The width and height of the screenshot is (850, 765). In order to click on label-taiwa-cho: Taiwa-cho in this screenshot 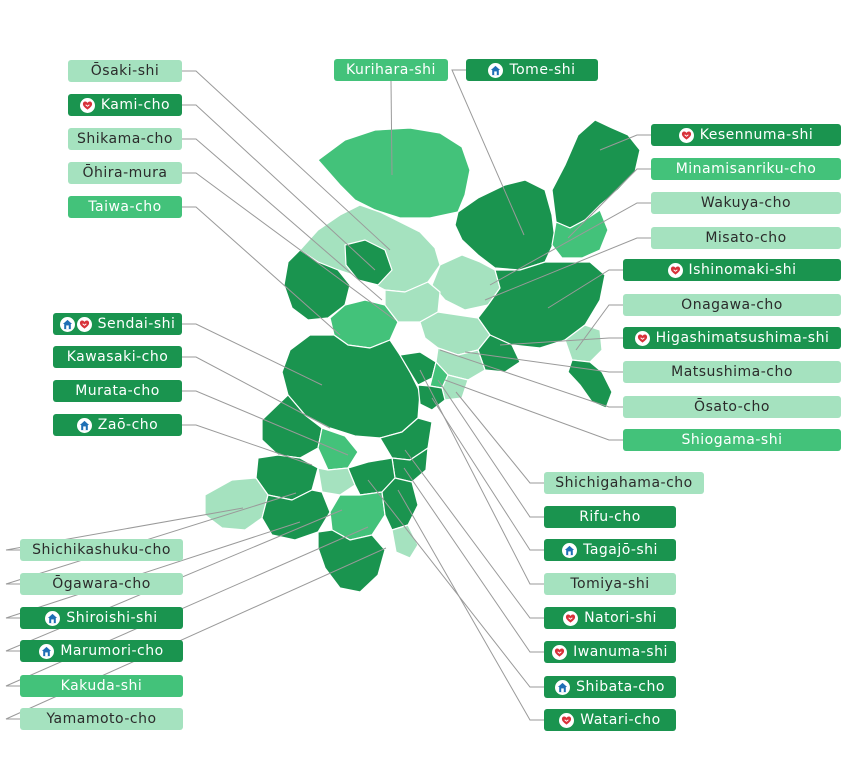, I will do `click(125, 207)`.